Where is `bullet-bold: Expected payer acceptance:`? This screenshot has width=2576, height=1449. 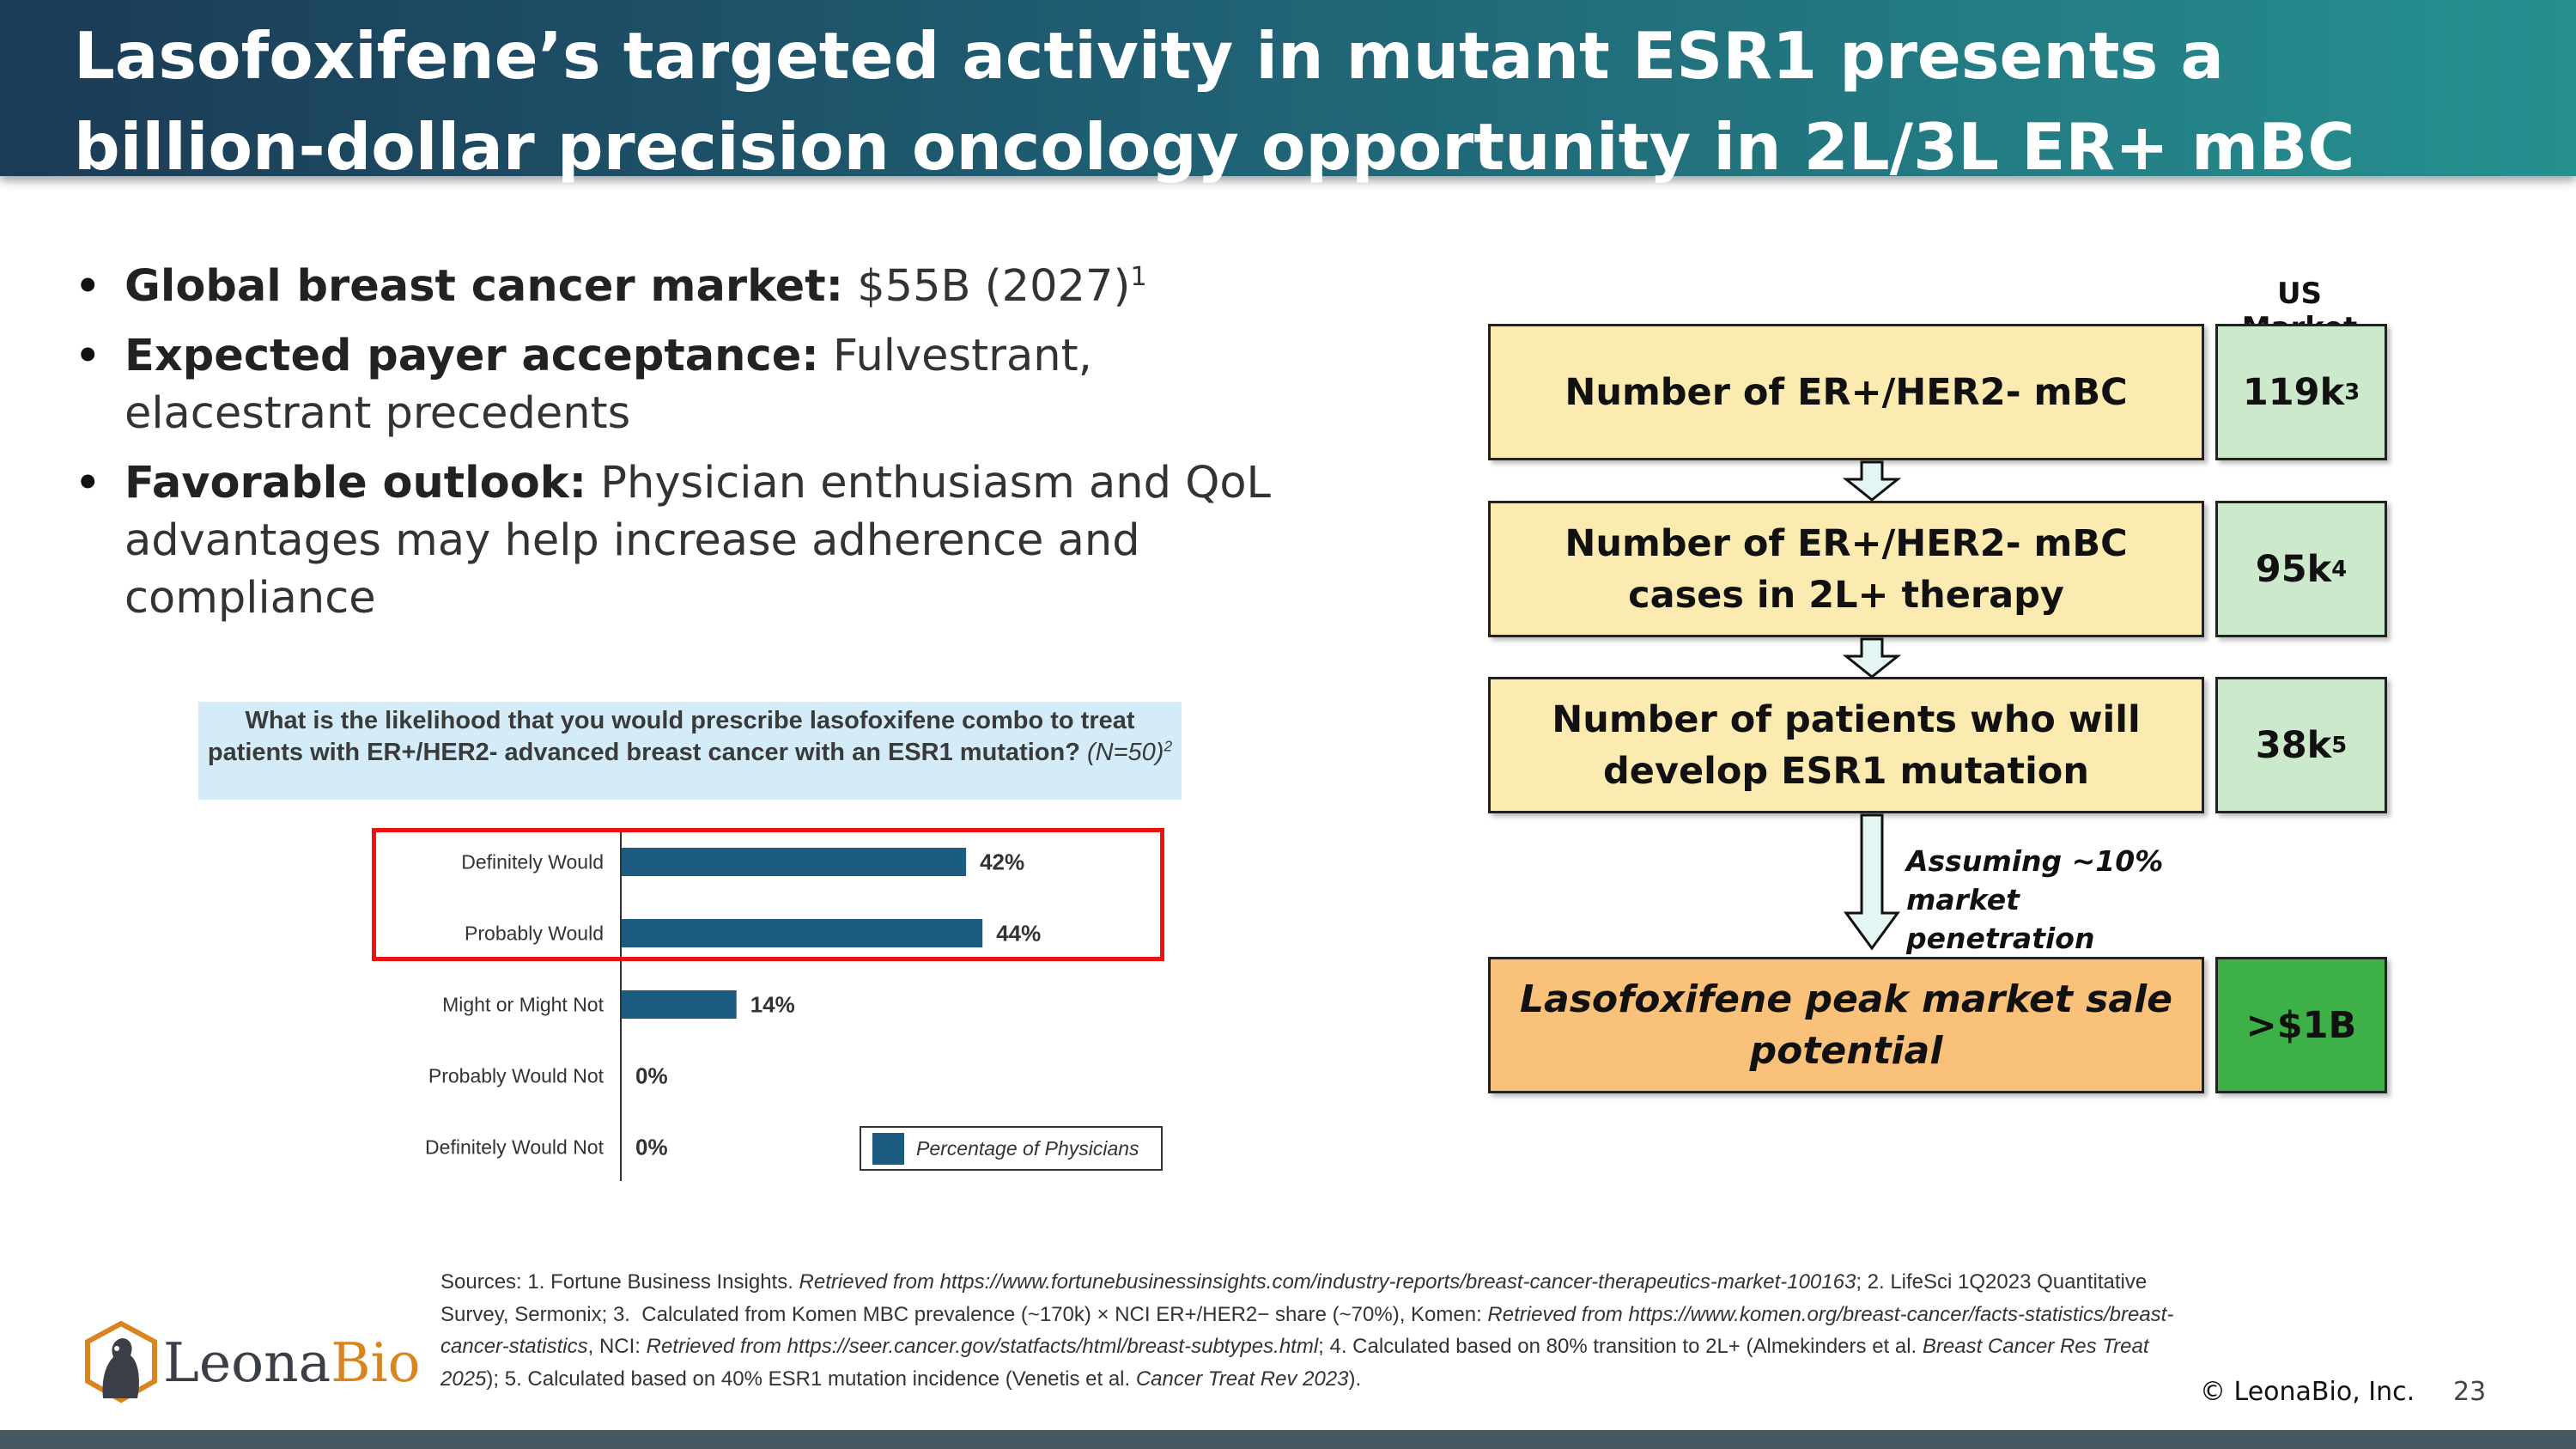 bullet-bold: Expected payer acceptance: is located at coordinates (472, 356).